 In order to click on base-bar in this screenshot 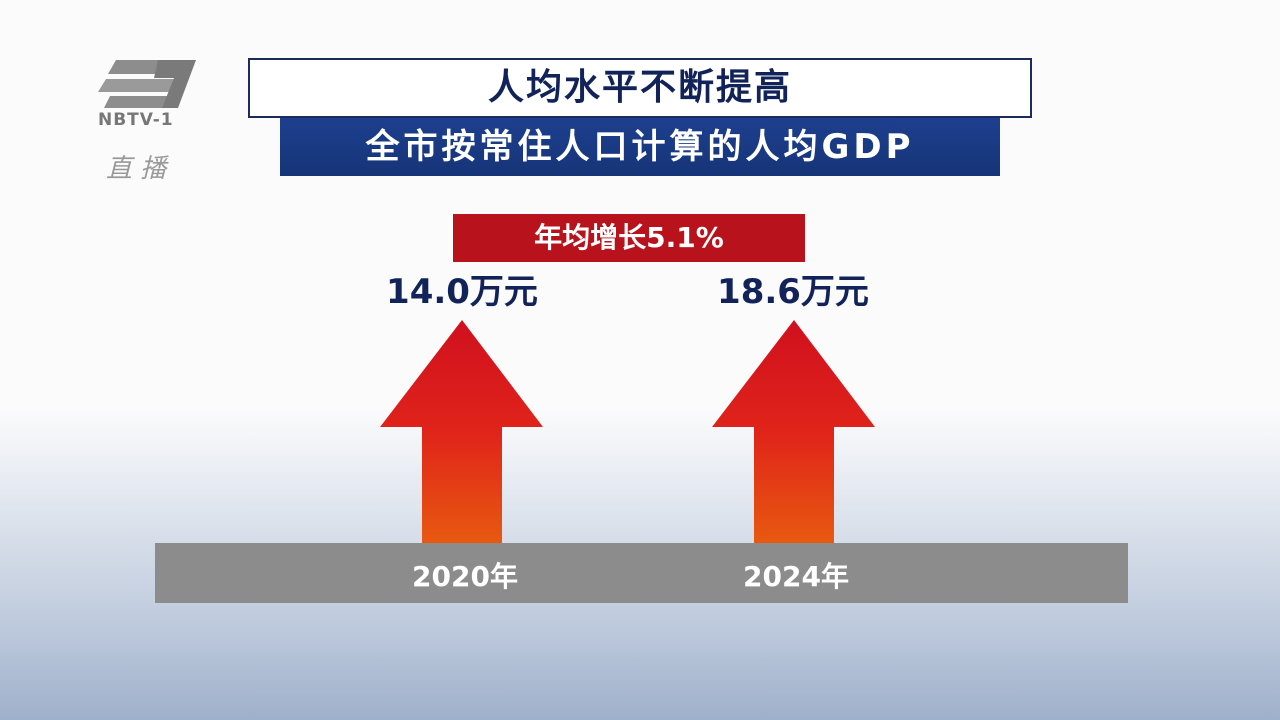, I will do `click(641, 573)`.